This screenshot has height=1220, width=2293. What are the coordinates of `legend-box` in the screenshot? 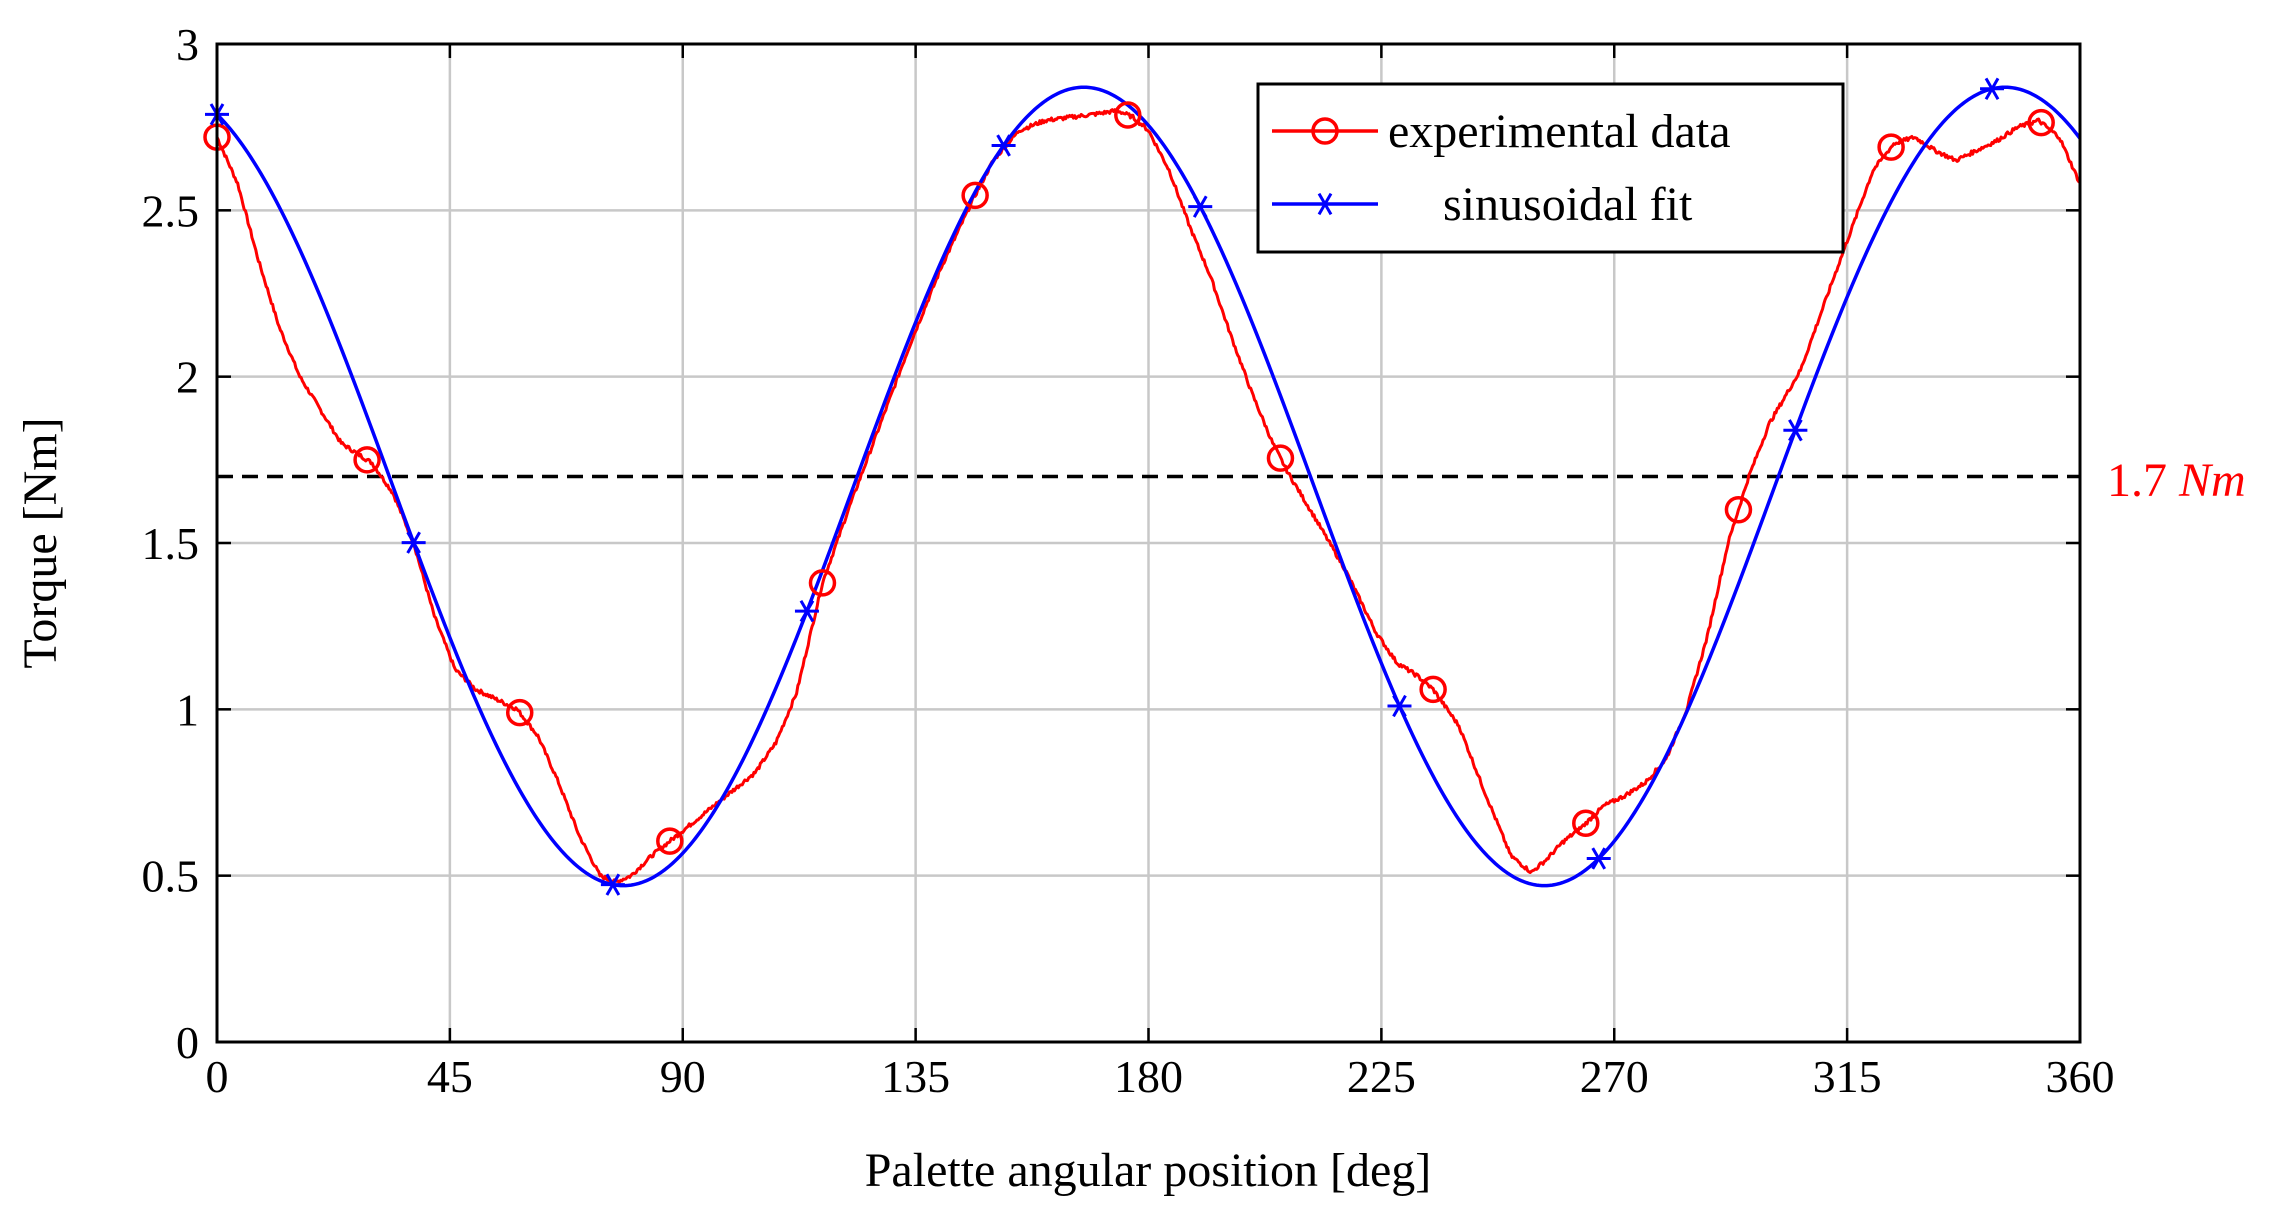 It's located at (1550, 168).